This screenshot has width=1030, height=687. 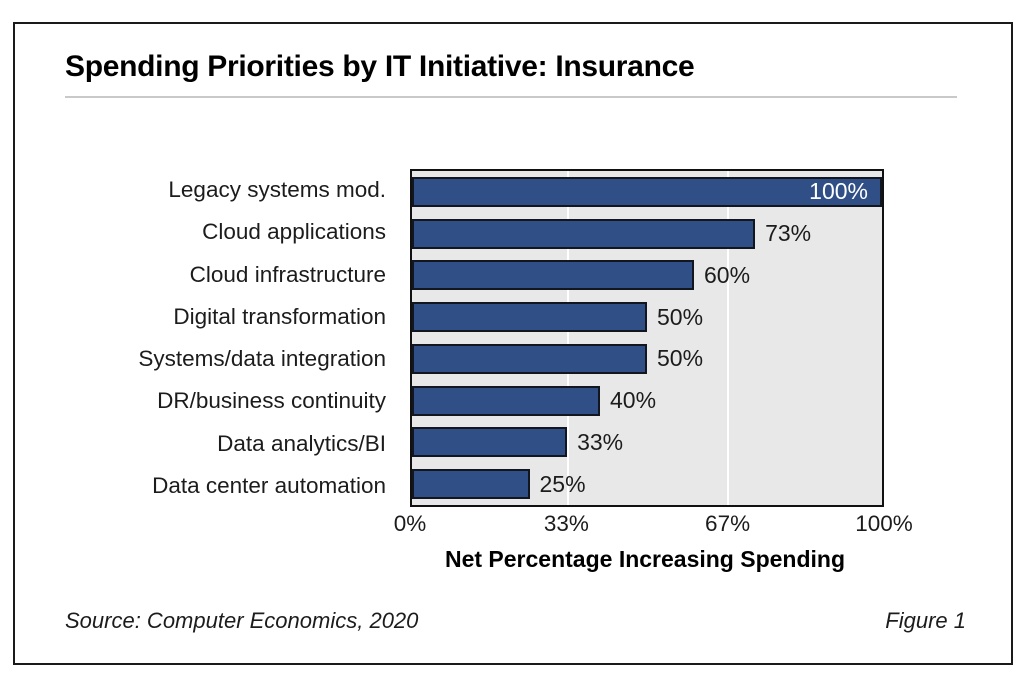 I want to click on bar-row: 100%, so click(x=647, y=192).